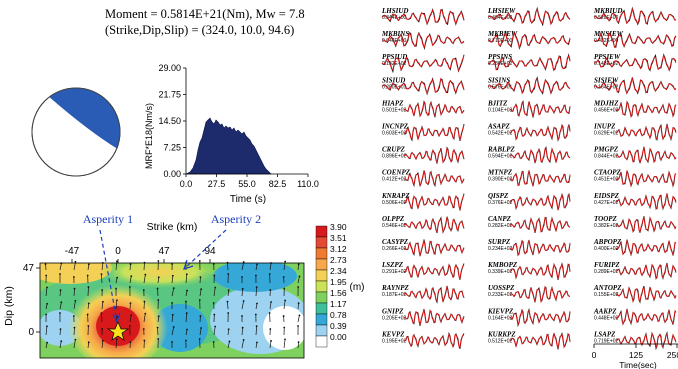  I want to click on mrf-xtick-label: 82.5, so click(278, 184).